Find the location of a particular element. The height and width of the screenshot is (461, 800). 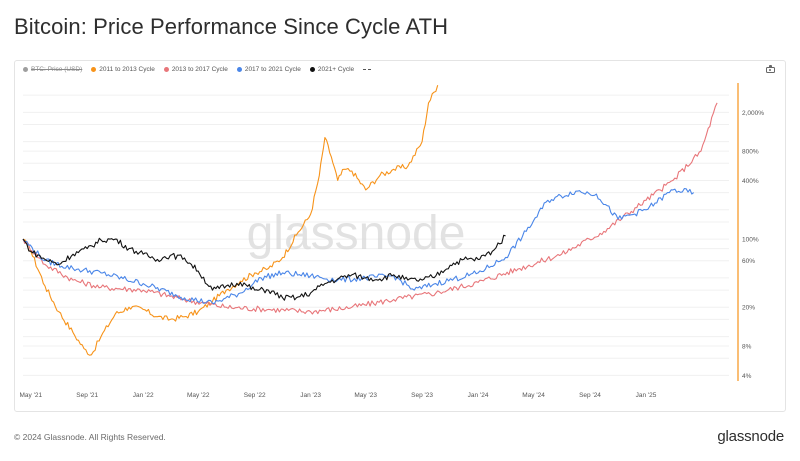

x-tick-label: Jan '25 is located at coordinates (646, 395).